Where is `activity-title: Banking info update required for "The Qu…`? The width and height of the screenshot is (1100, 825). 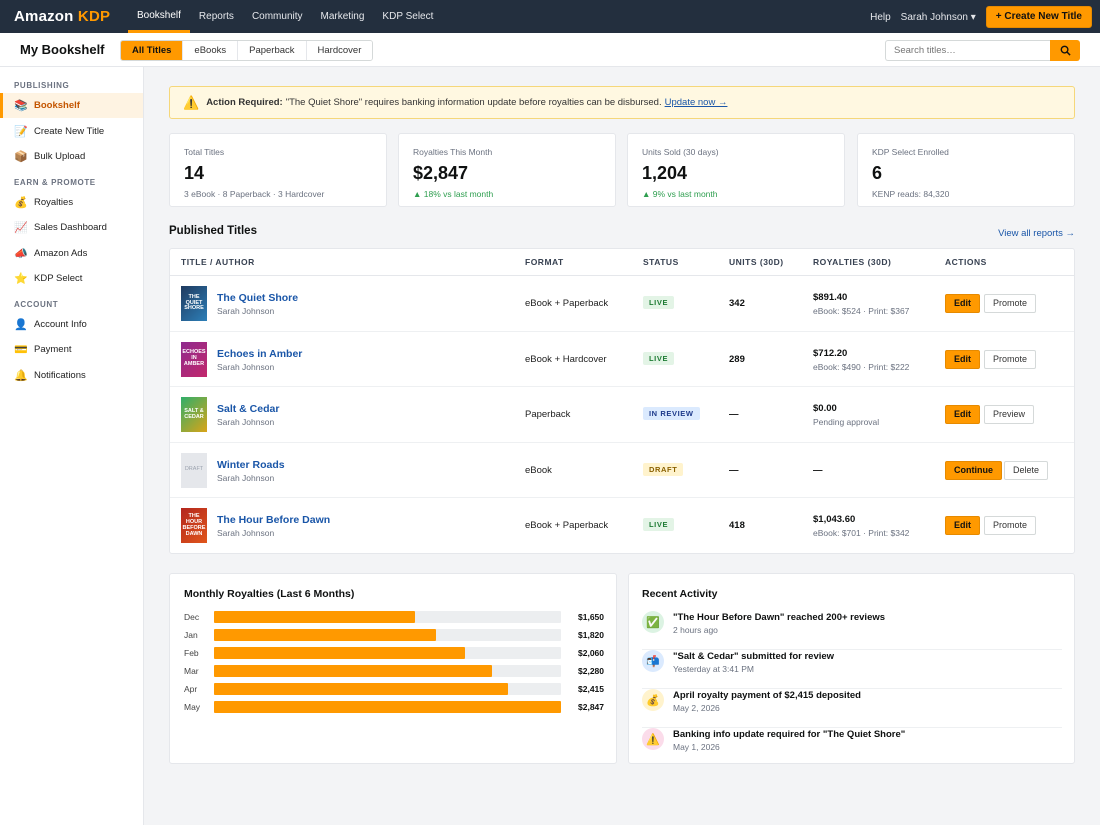 activity-title: Banking info update required for "The Qu… is located at coordinates (789, 734).